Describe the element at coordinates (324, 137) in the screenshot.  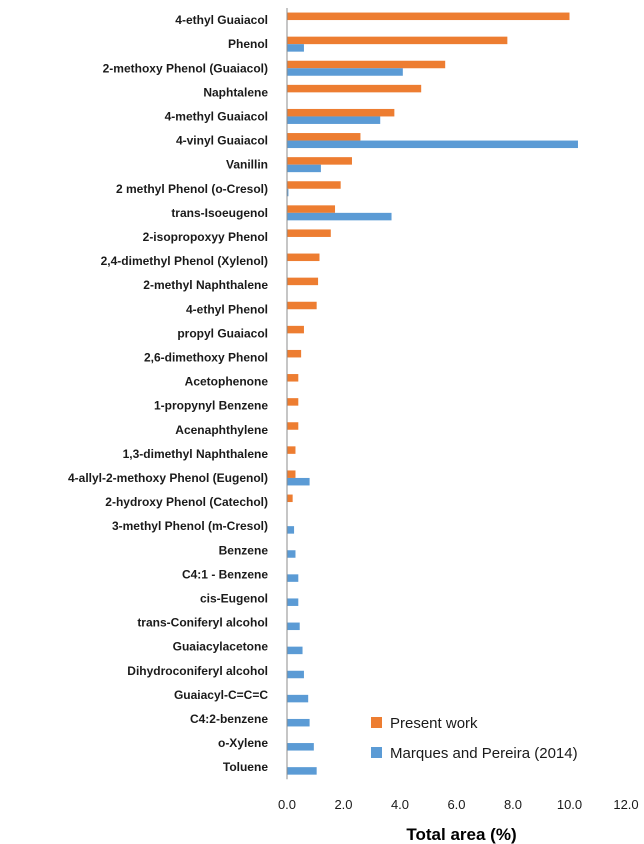
I see `bar-present-work-4-vinyl-guaiacol` at that location.